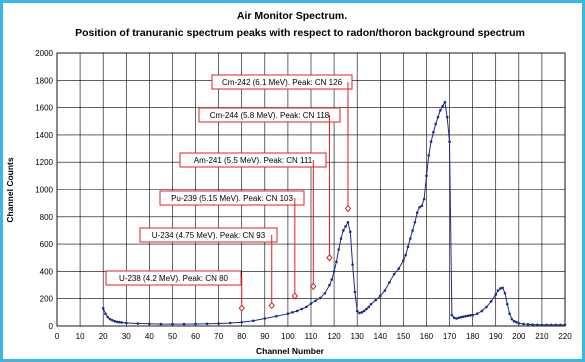 The image size is (585, 362). I want to click on y-tick-label: 1800, so click(44, 80).